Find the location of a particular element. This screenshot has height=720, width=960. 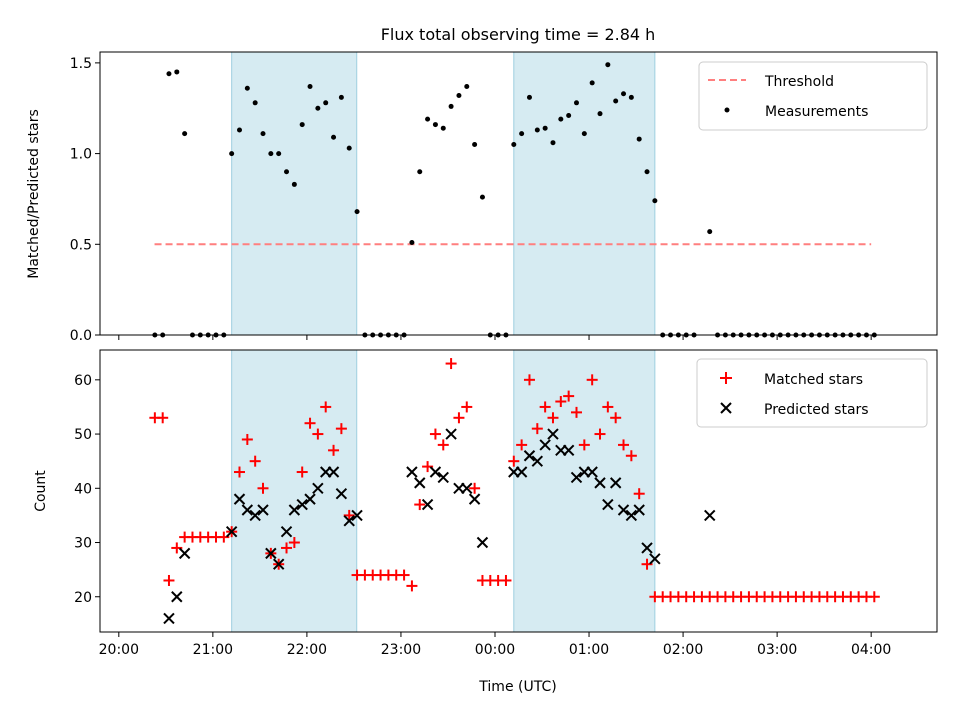

x-tick-label: 03:00 is located at coordinates (777, 650).